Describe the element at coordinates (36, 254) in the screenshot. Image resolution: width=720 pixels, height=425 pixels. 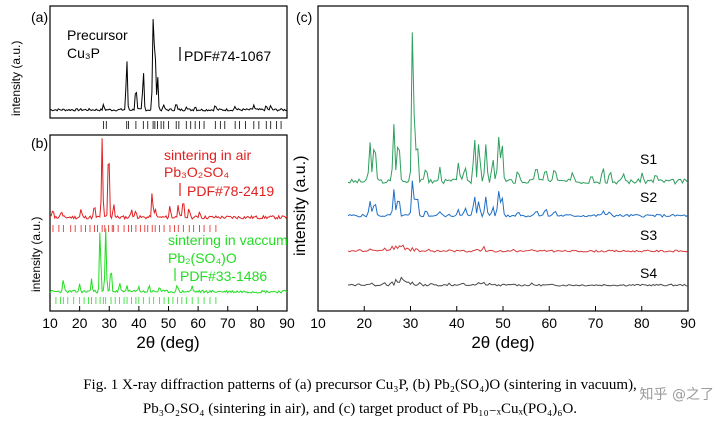
I see `panel-b-ylabel: intensity (a.u.)` at that location.